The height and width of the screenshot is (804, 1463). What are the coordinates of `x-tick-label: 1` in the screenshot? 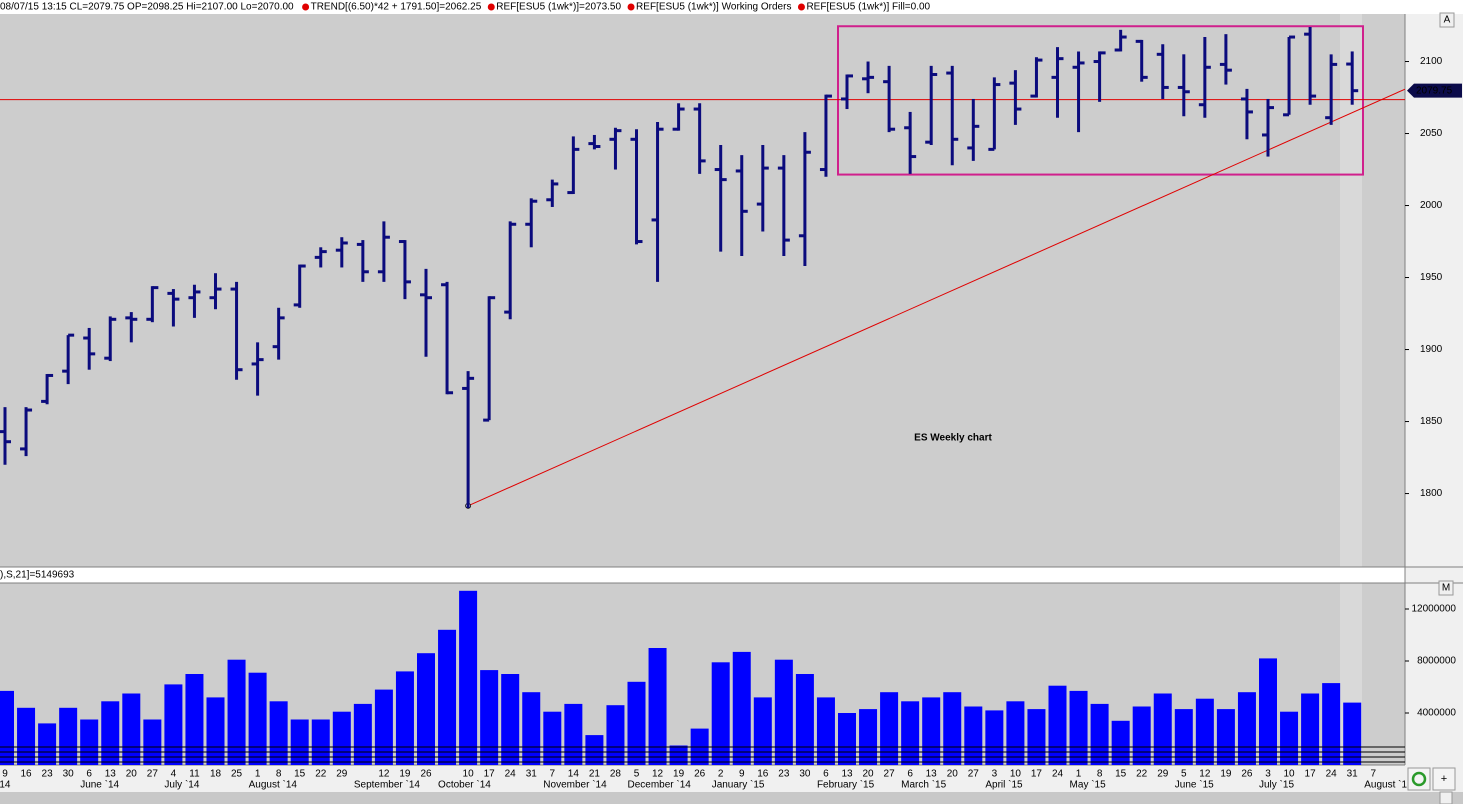 It's located at (1079, 774).